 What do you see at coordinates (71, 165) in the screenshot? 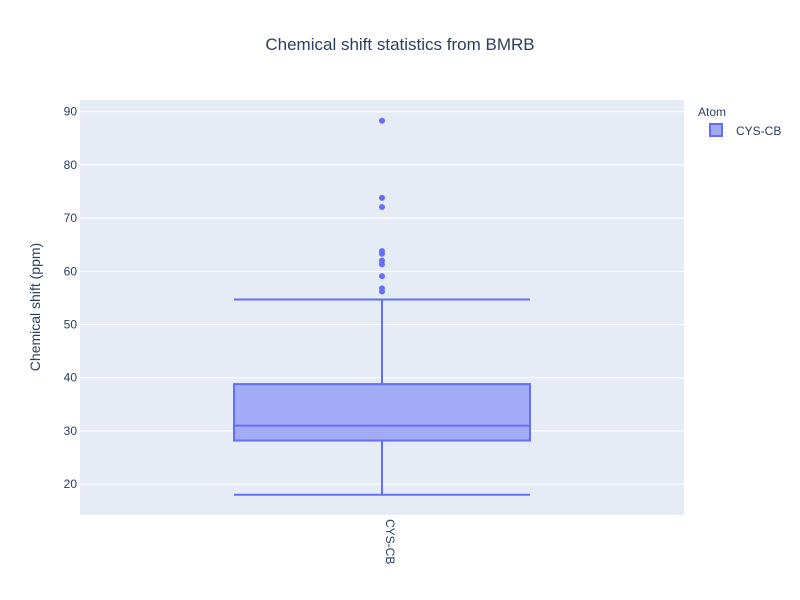
I see `y-tick-label-80: 80` at bounding box center [71, 165].